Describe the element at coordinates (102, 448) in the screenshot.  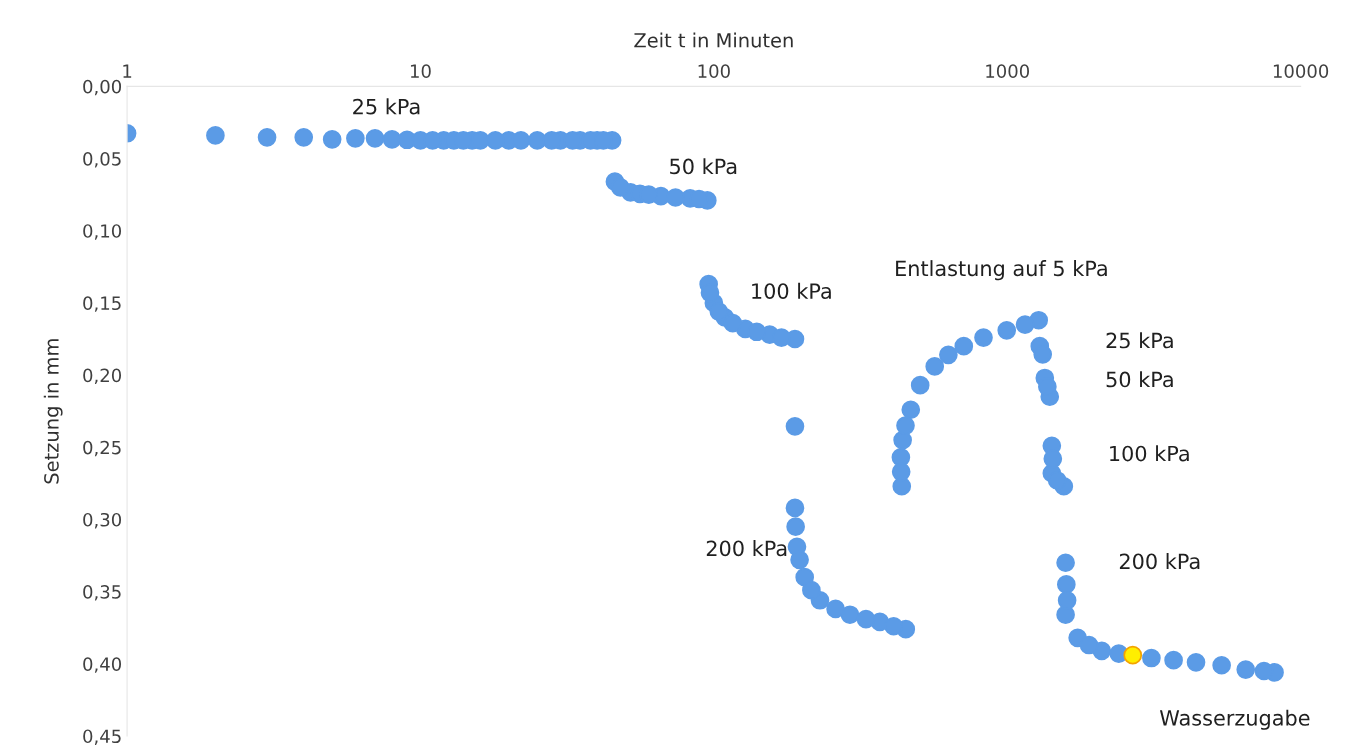
I see `y-tick-label: 0,25` at that location.